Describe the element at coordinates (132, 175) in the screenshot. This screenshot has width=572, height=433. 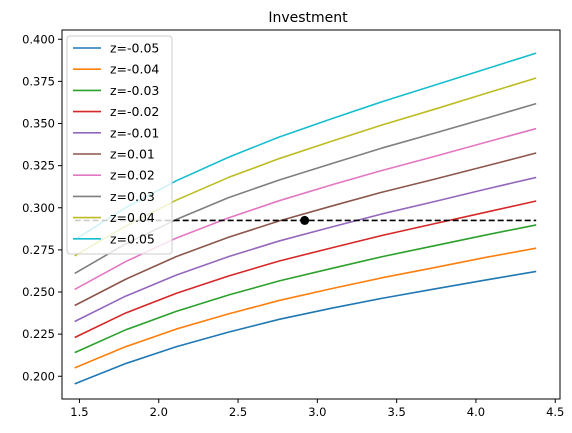
I see `legend-label-6: z=0.02` at that location.